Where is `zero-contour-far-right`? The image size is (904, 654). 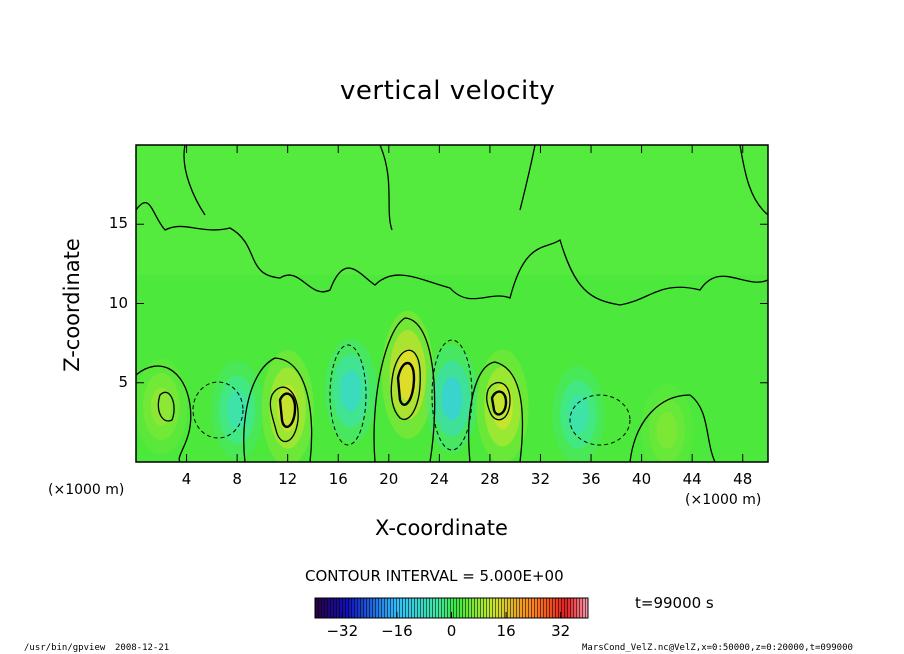
zero-contour-far-right is located at coordinates (753, 180).